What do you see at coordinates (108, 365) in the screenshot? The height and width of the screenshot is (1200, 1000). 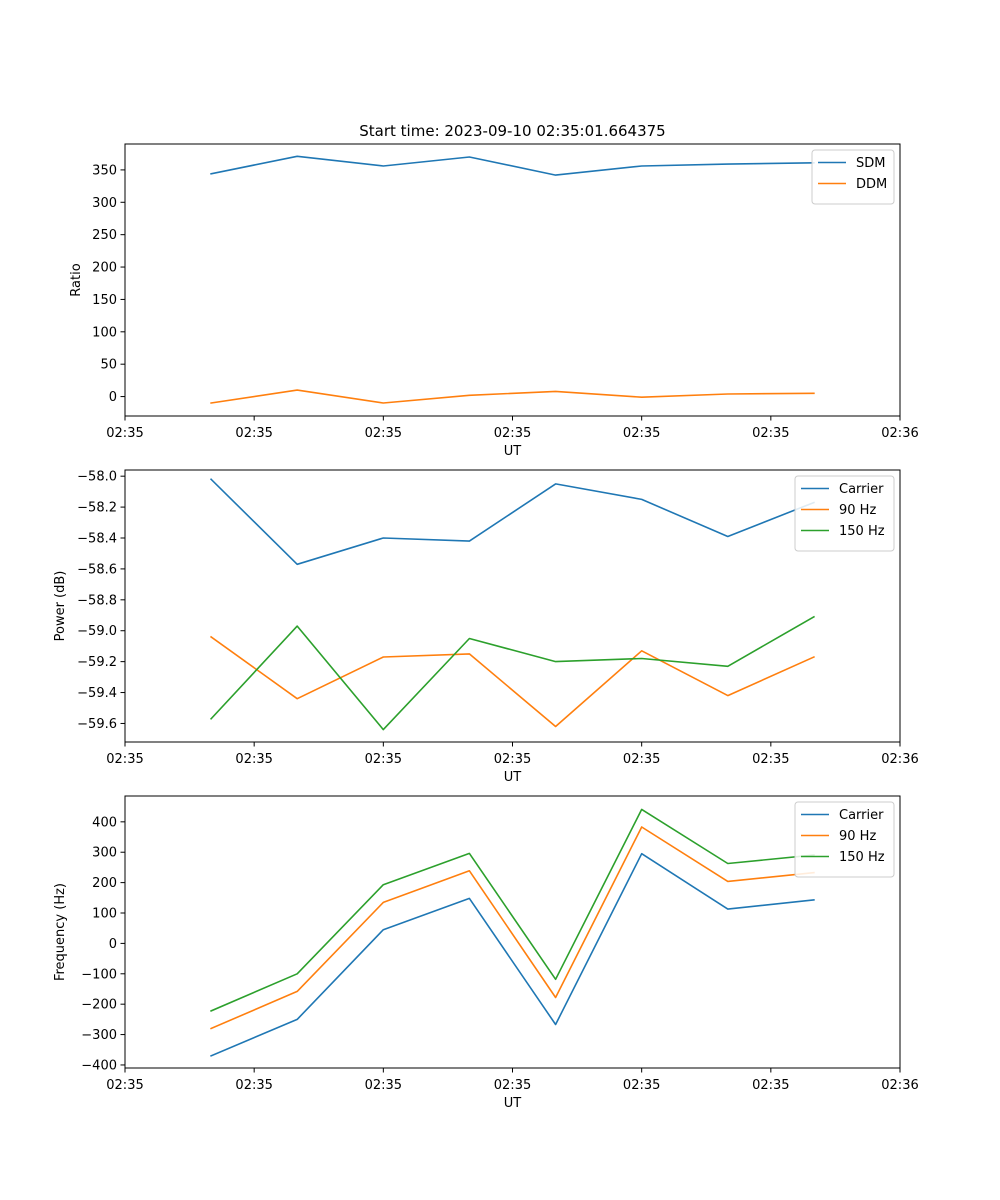 I see `y-tick-label: 50` at bounding box center [108, 365].